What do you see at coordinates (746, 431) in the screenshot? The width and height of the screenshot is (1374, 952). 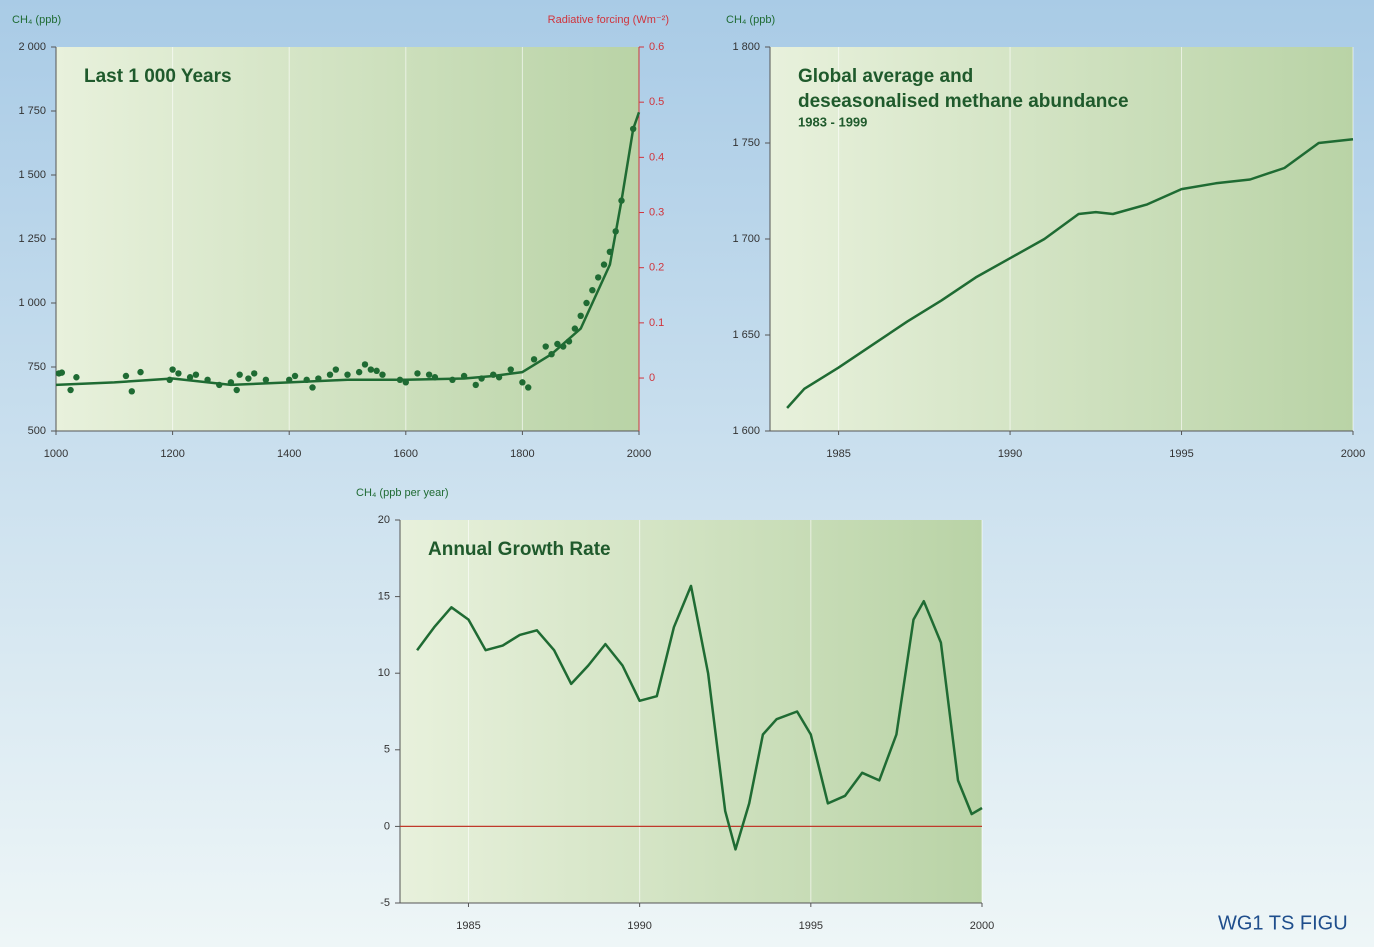 I see `y-tick-label: 1 600` at bounding box center [746, 431].